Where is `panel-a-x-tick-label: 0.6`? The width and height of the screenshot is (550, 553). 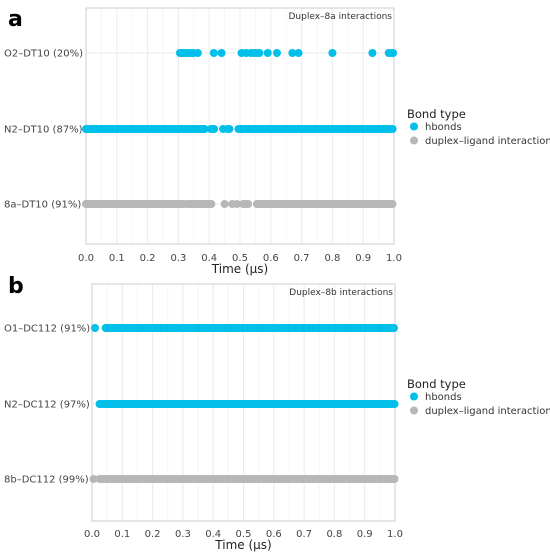 panel-a-x-tick-label: 0.6 is located at coordinates (271, 258).